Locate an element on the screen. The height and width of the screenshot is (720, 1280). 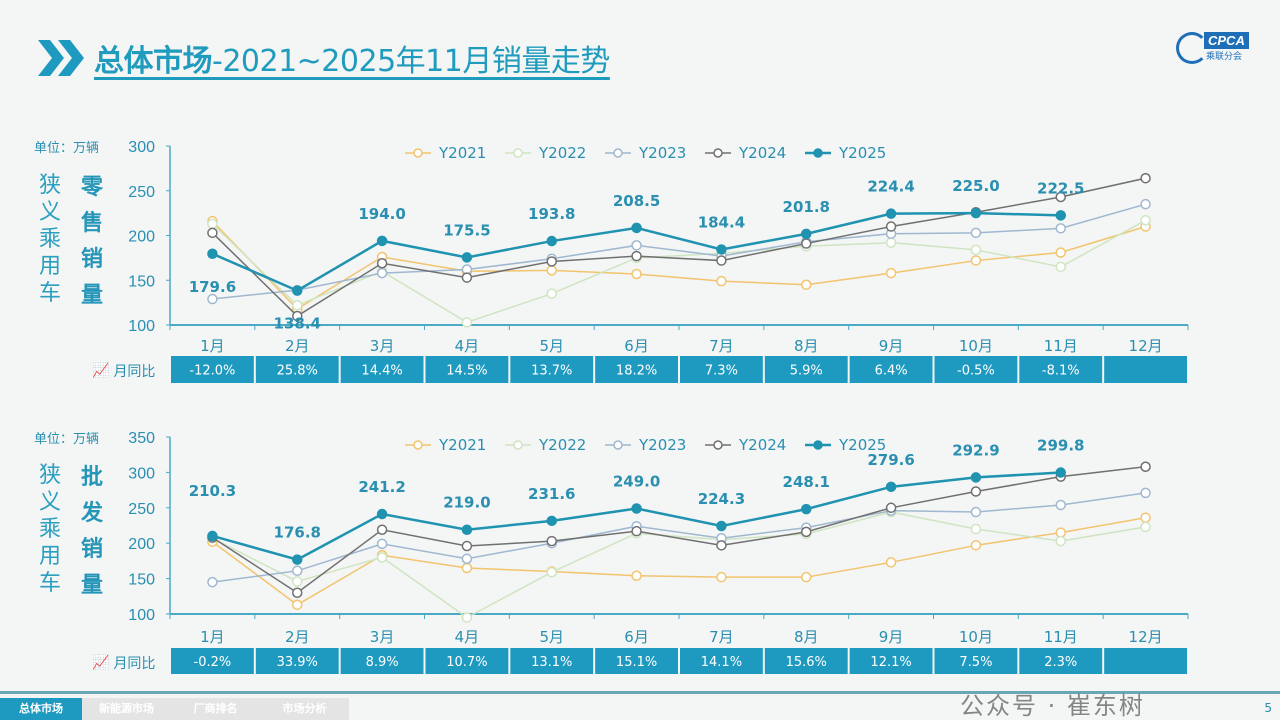
data-label: 249.0 is located at coordinates (636, 482).